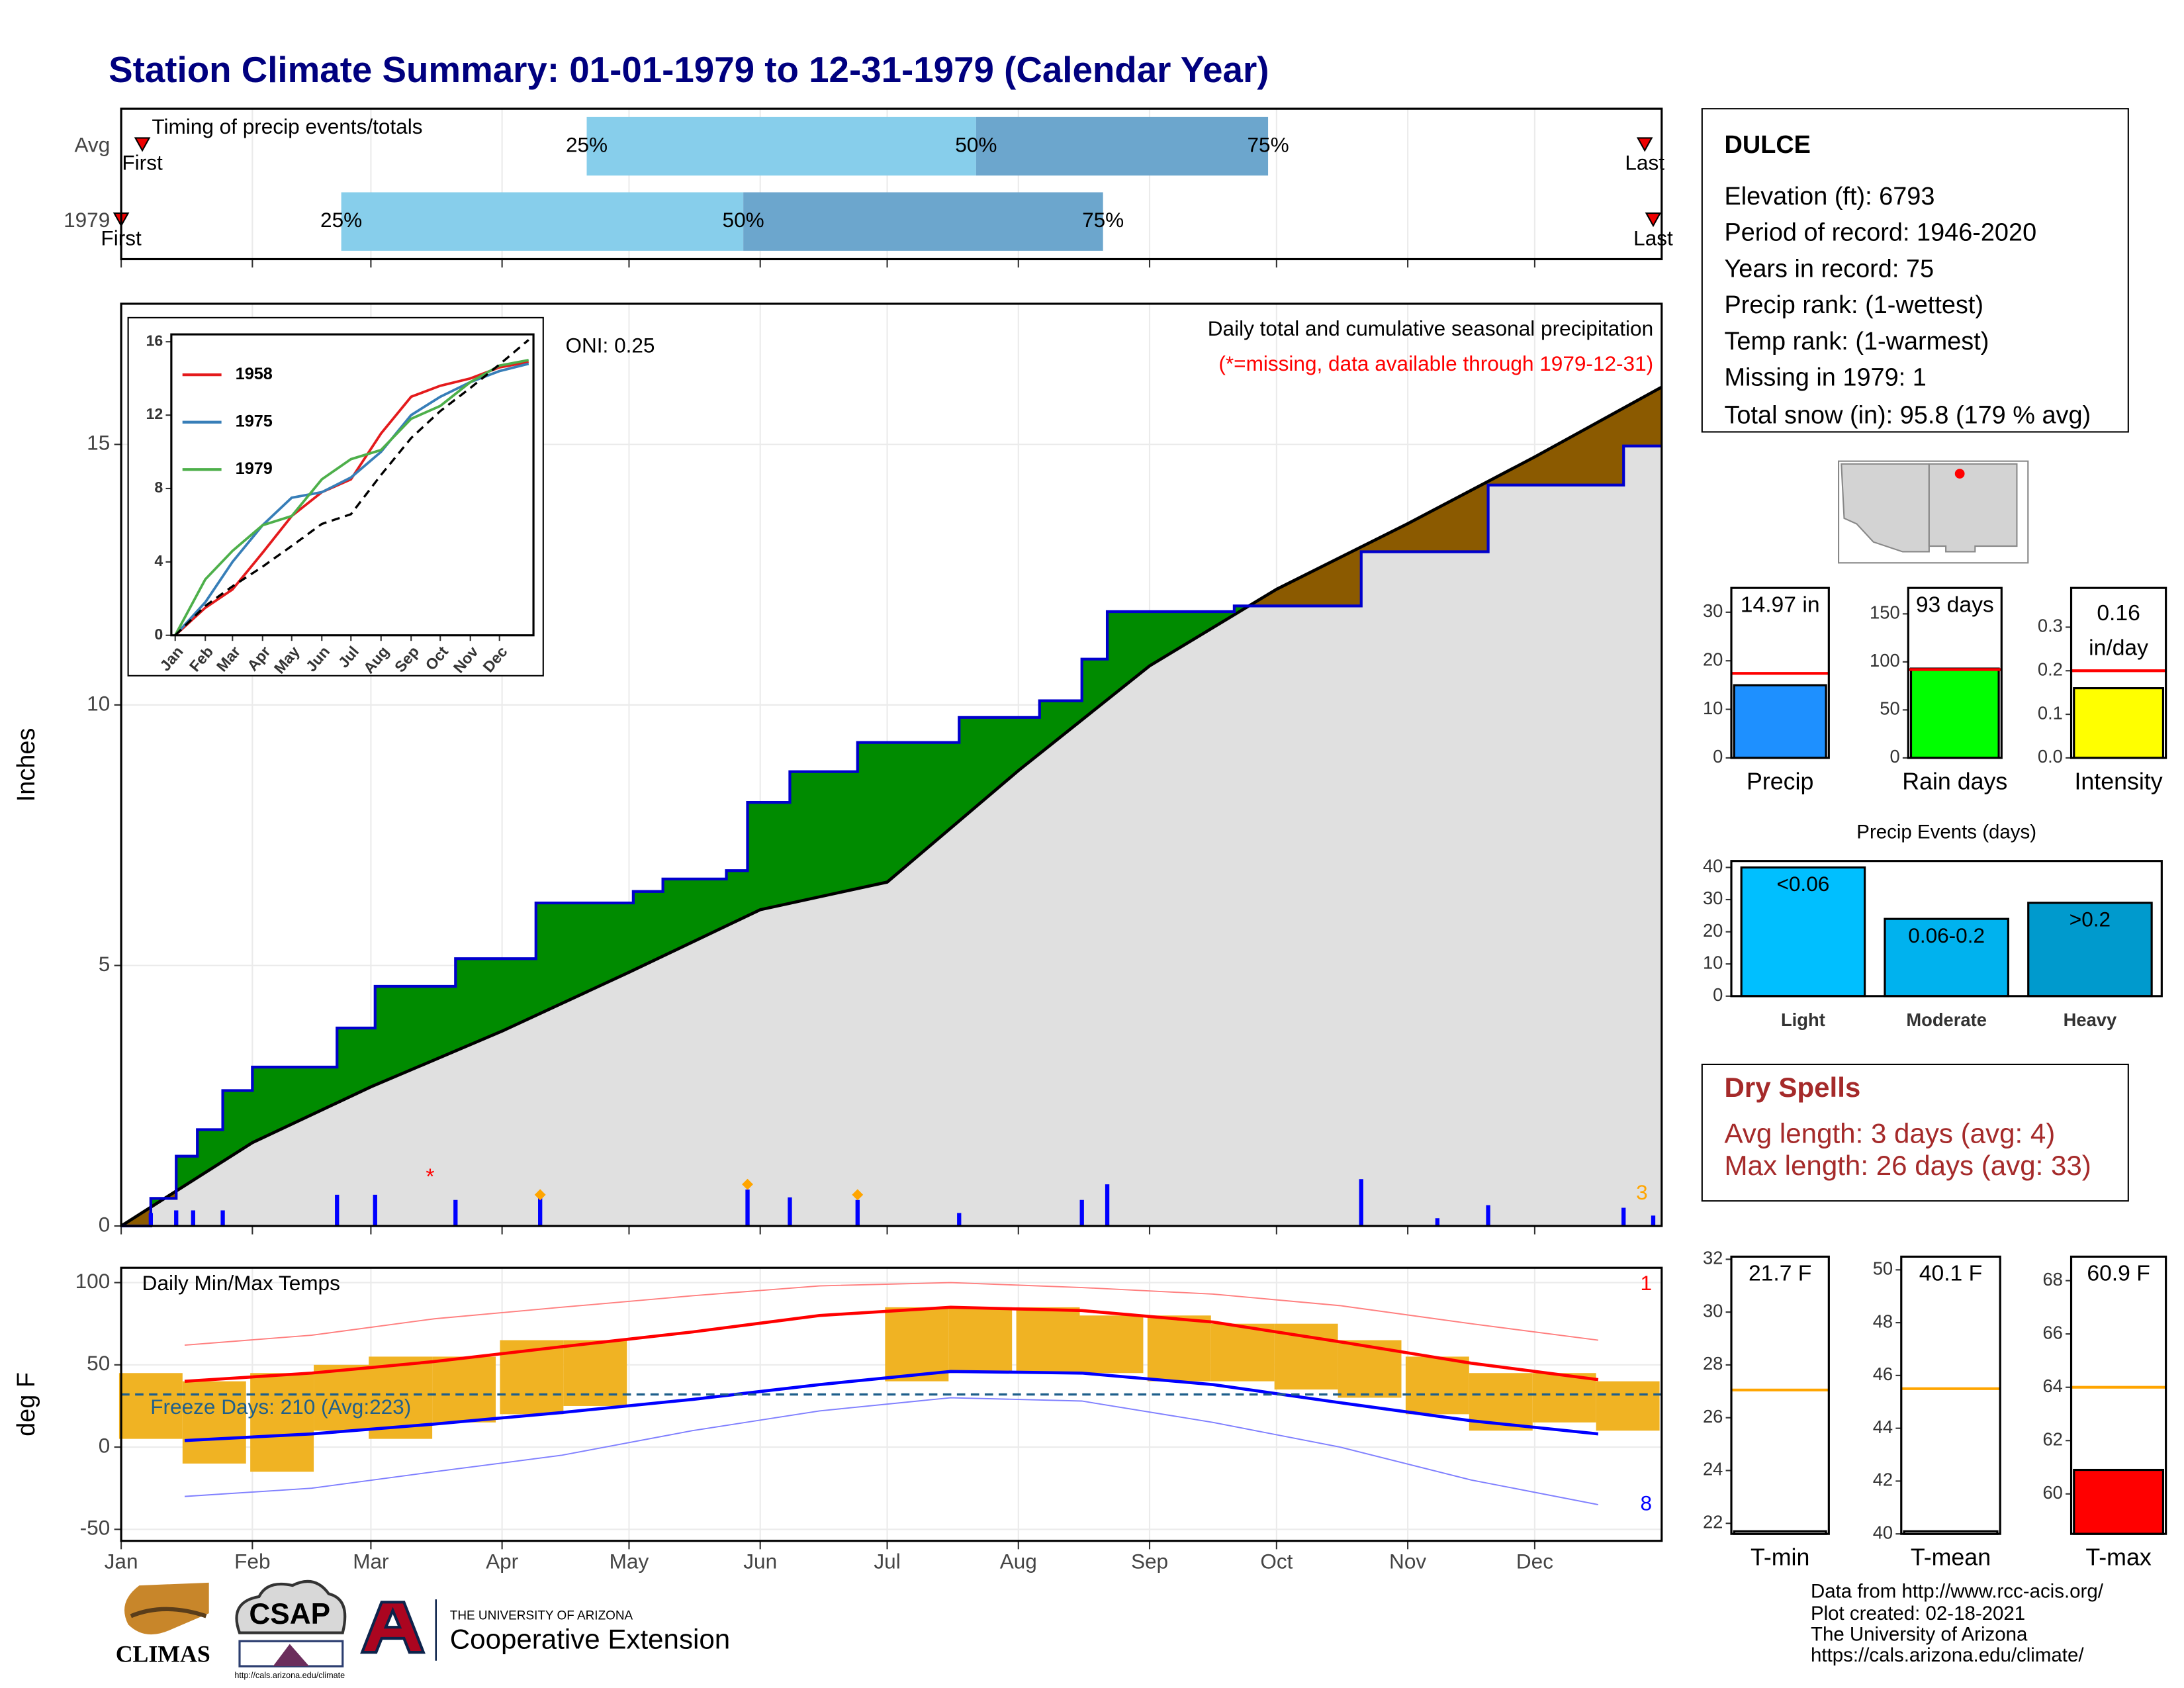 The image size is (2184, 1688). What do you see at coordinates (892, 1451) in the screenshot?
I see `record-min-line` at bounding box center [892, 1451].